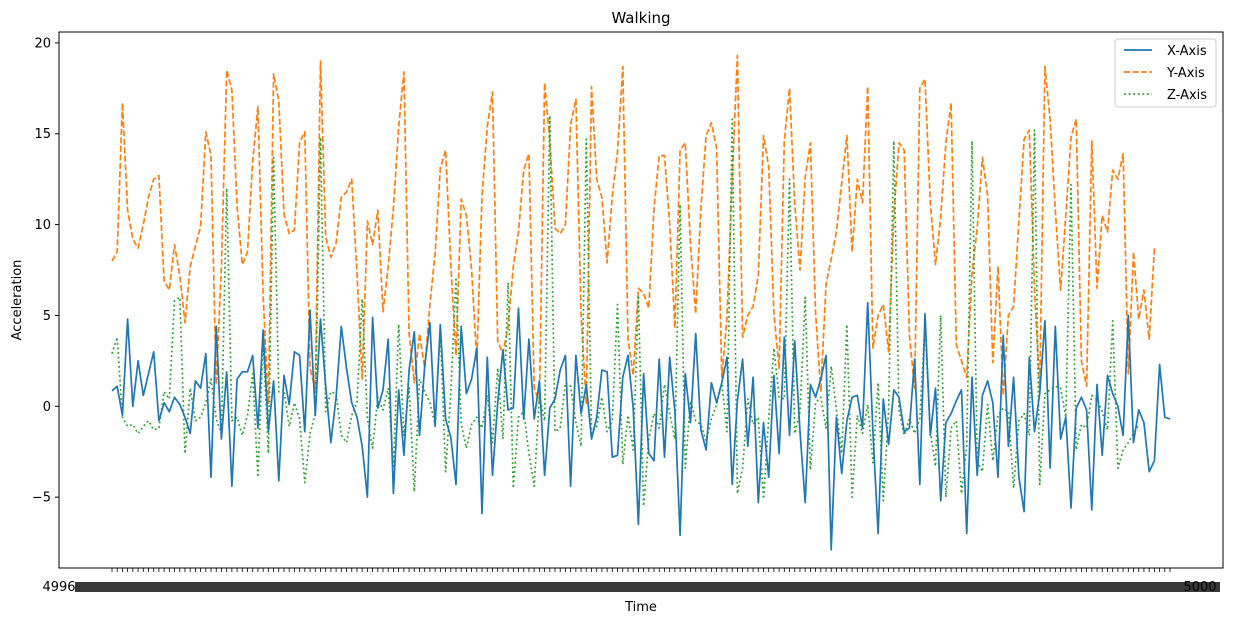 This screenshot has height=624, width=1240. I want to click on legend-label-x-axis: X-Axis, so click(1187, 51).